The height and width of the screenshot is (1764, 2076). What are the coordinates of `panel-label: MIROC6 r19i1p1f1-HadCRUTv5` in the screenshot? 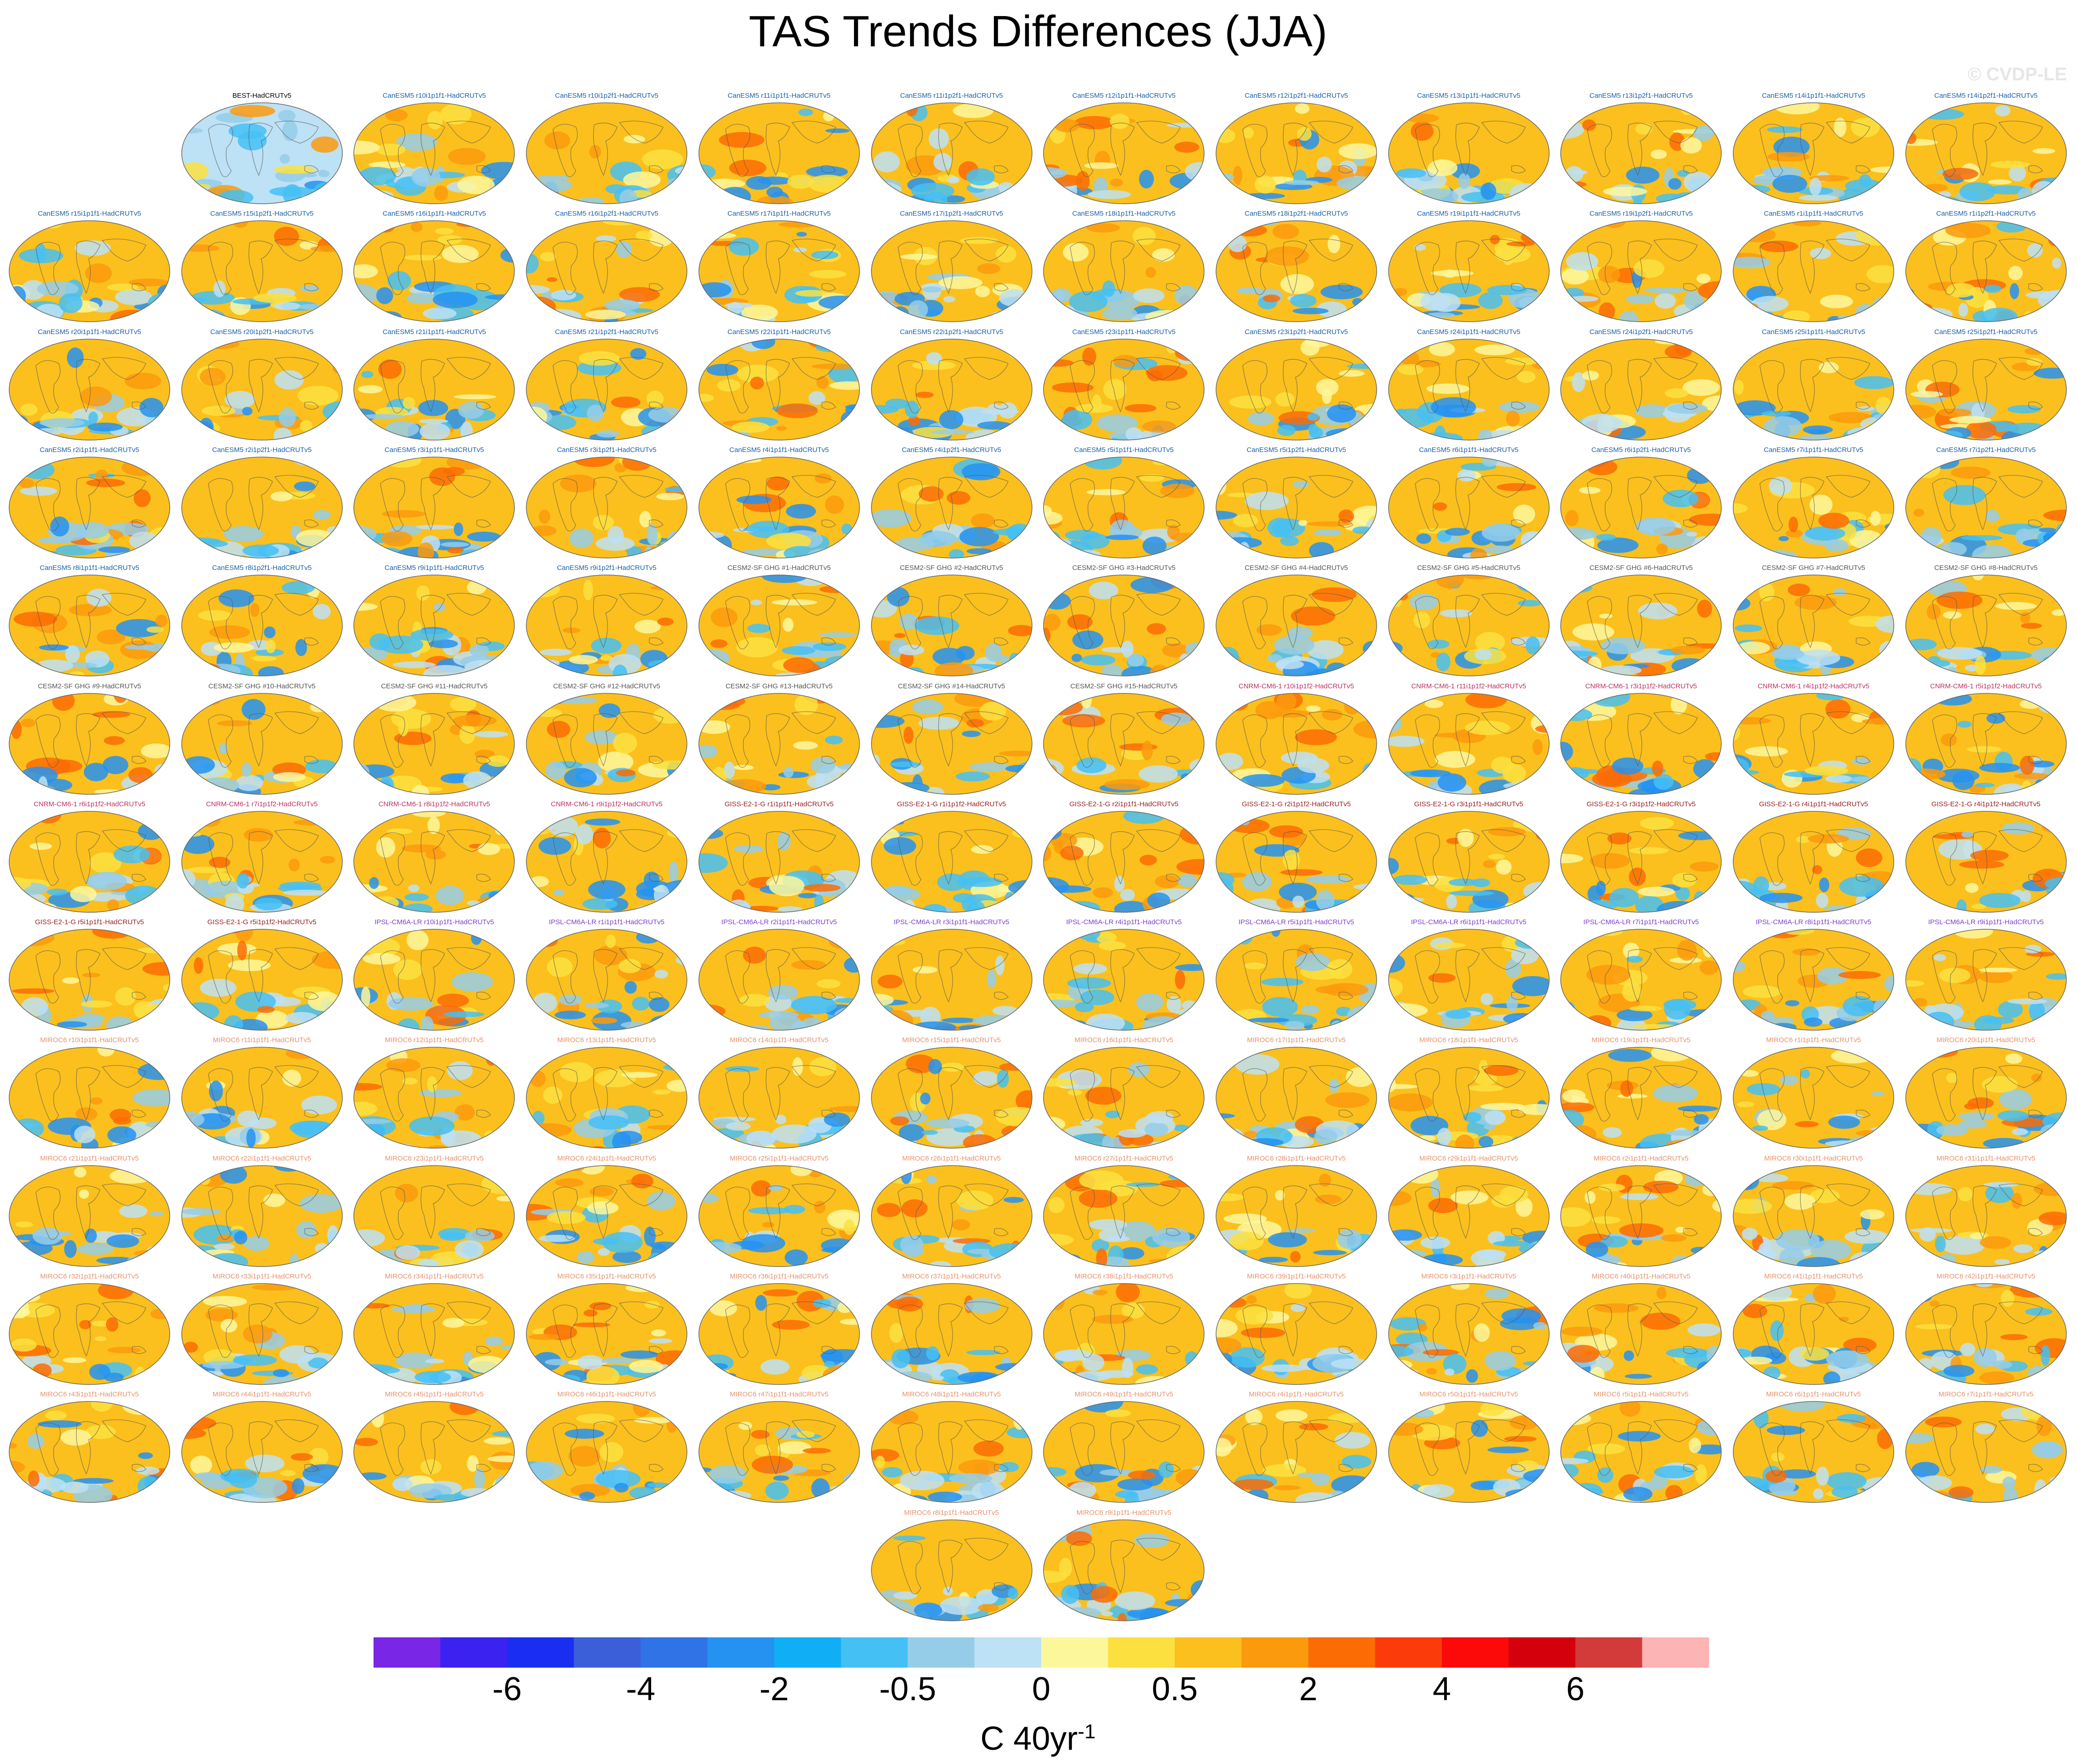 It's located at (1641, 1040).